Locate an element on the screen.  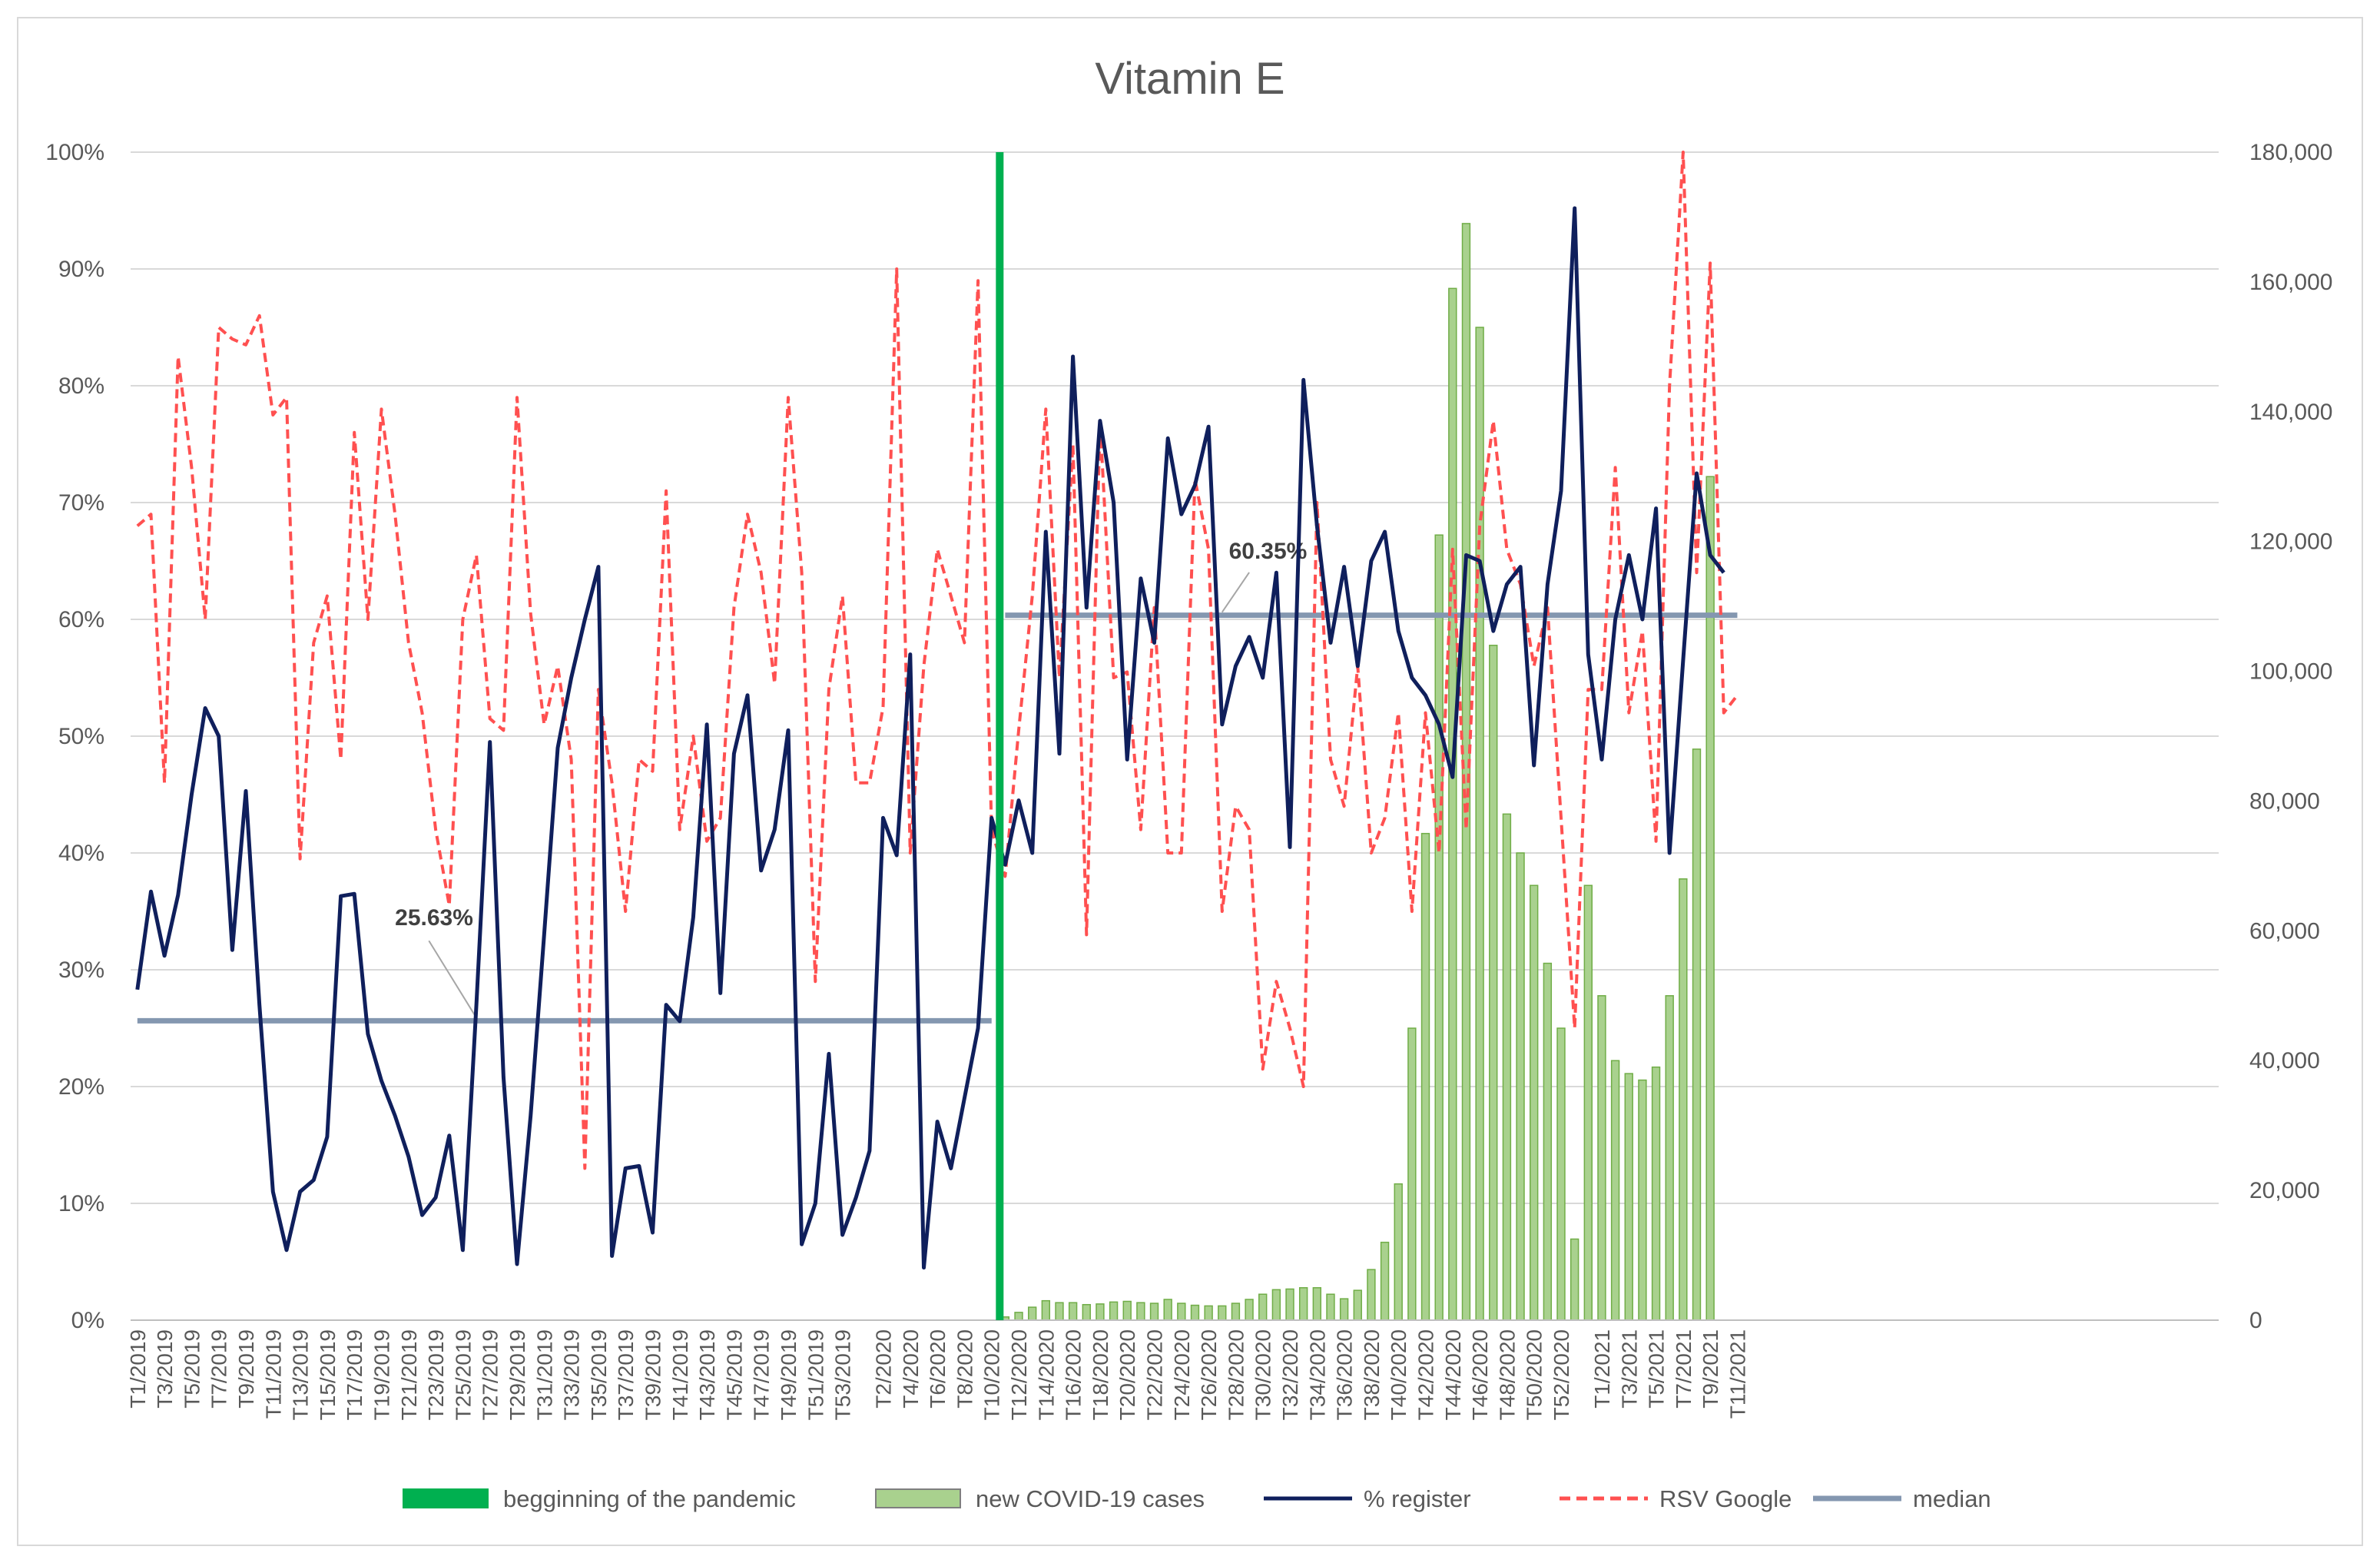
legend-label: begginning of the pandemic is located at coordinates (649, 1498).